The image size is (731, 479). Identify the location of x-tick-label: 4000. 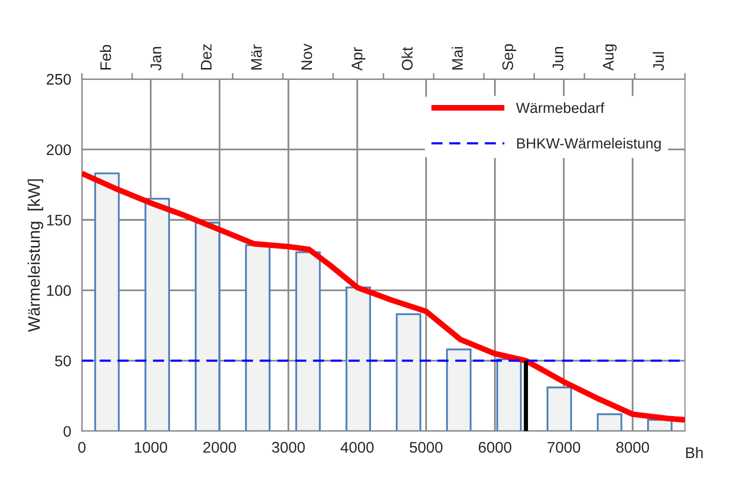
(357, 447).